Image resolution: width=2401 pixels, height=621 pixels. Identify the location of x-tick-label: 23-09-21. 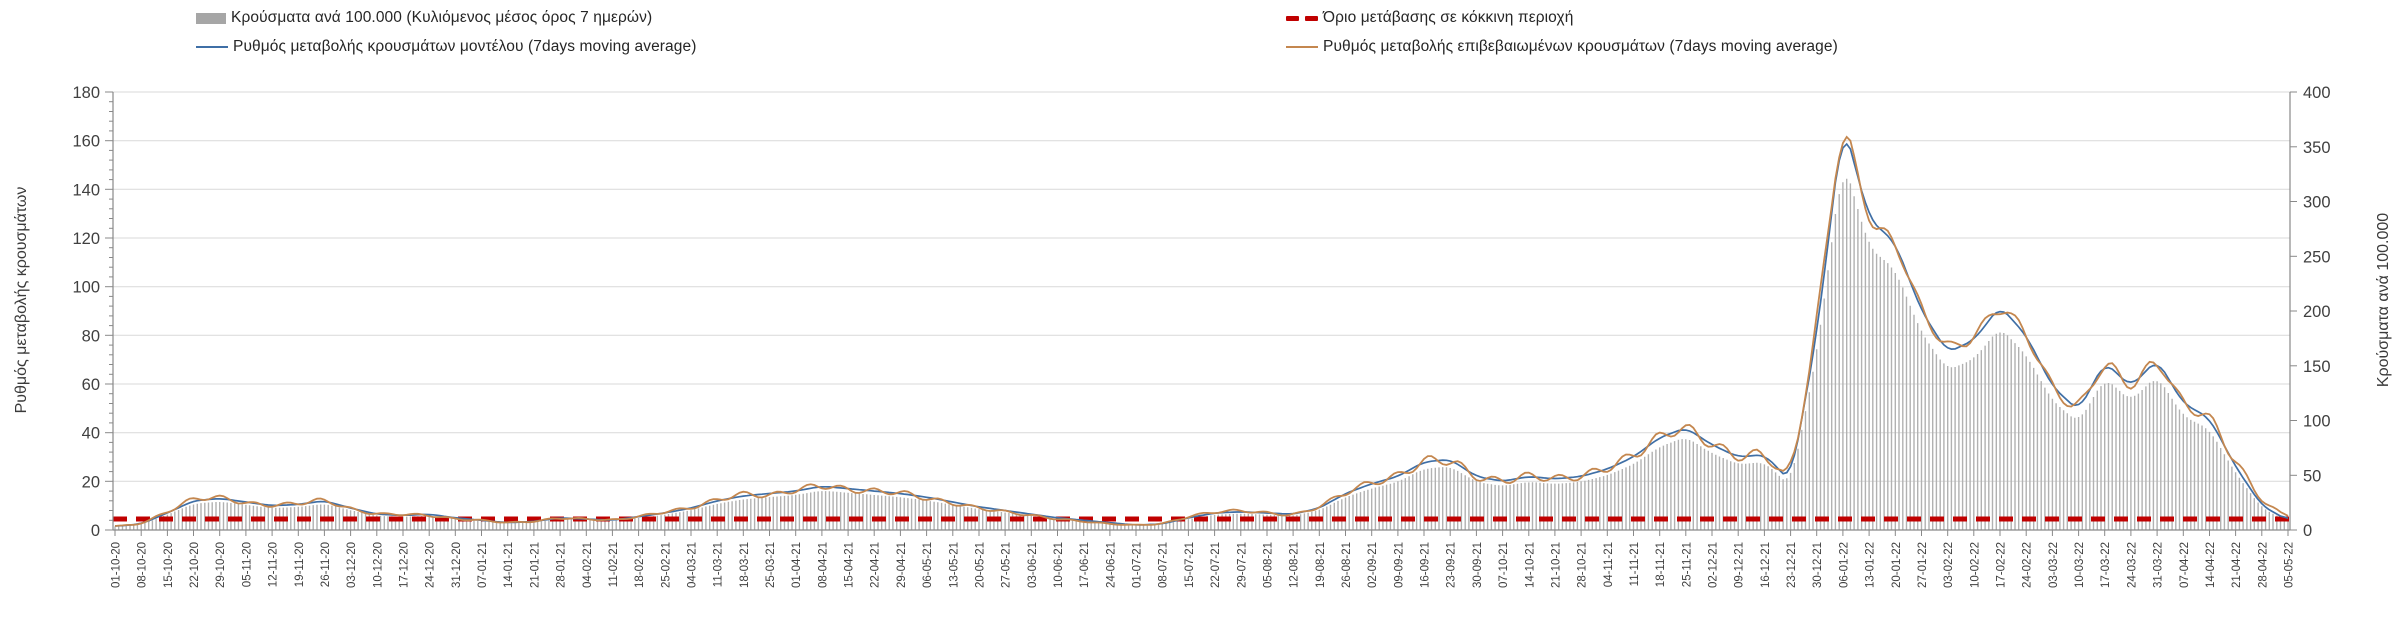
(1452, 565).